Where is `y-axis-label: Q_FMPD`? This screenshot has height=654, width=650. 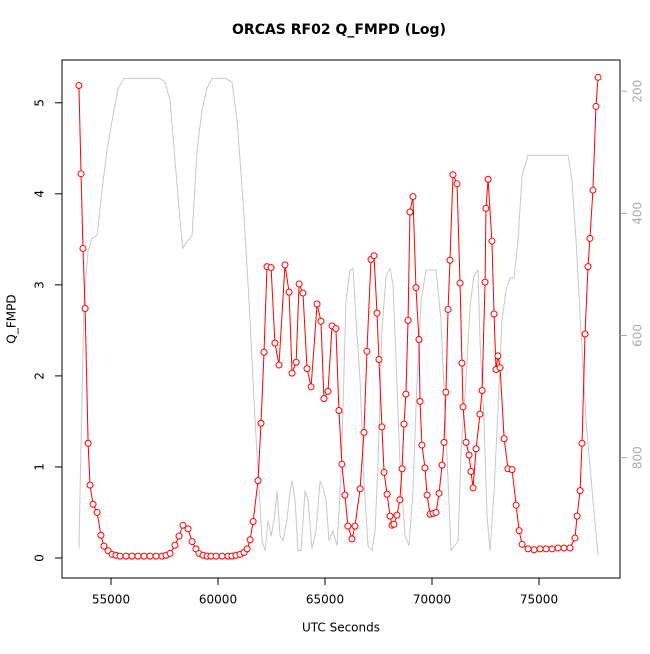
y-axis-label: Q_FMPD is located at coordinates (12, 318).